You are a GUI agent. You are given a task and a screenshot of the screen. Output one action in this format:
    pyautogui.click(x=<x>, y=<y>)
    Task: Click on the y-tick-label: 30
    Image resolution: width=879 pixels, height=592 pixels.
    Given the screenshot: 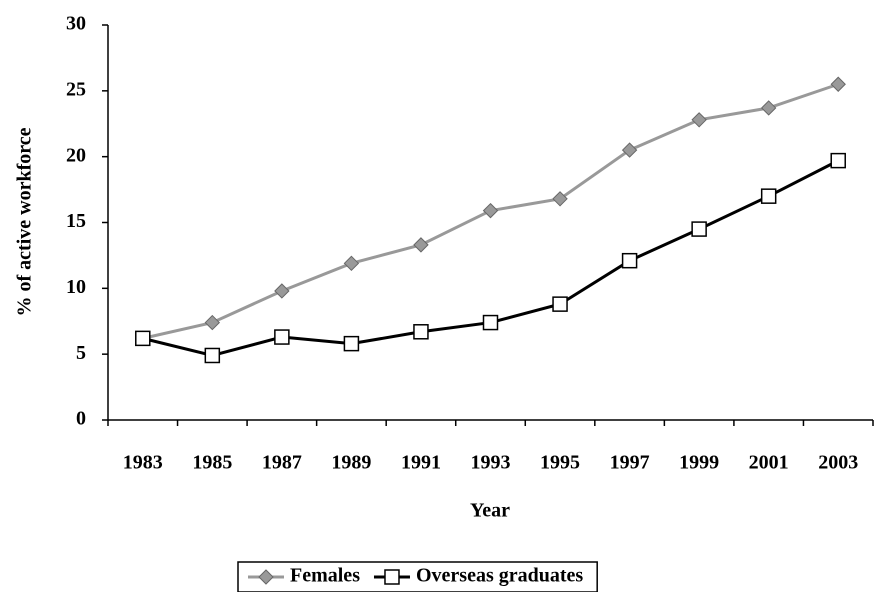 What is the action you would take?
    pyautogui.click(x=76, y=24)
    